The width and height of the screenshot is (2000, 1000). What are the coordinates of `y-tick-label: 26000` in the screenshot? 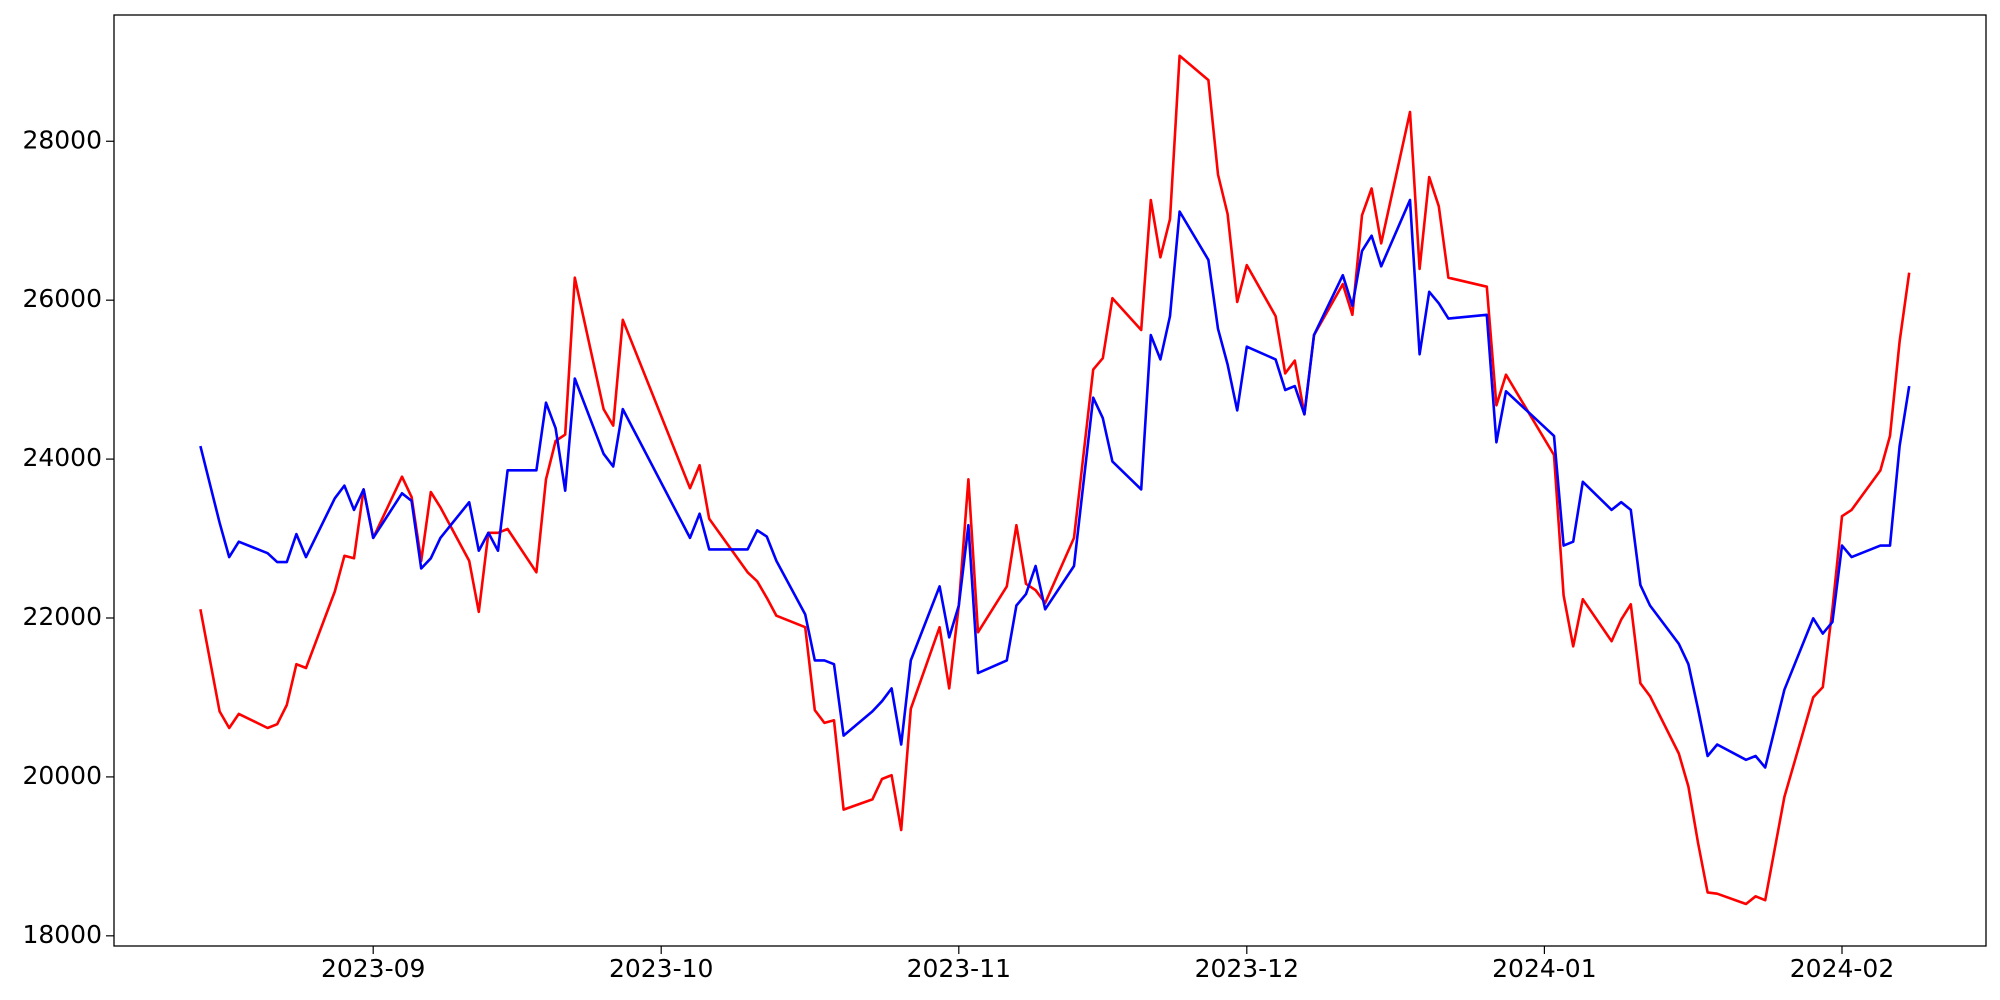 It's located at (62, 298).